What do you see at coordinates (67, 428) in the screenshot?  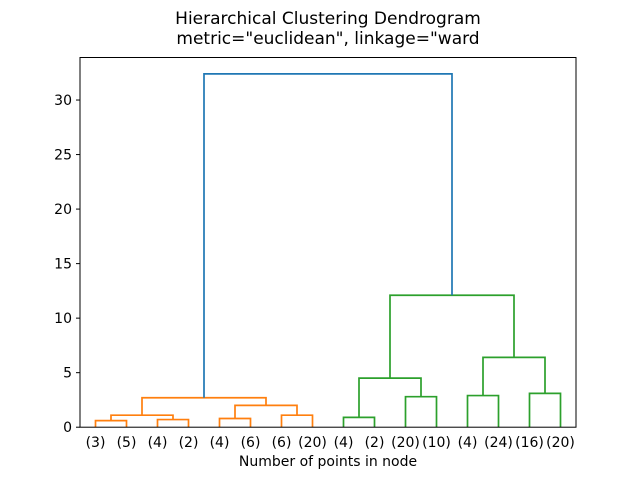 I see `y-tick-label: 0` at bounding box center [67, 428].